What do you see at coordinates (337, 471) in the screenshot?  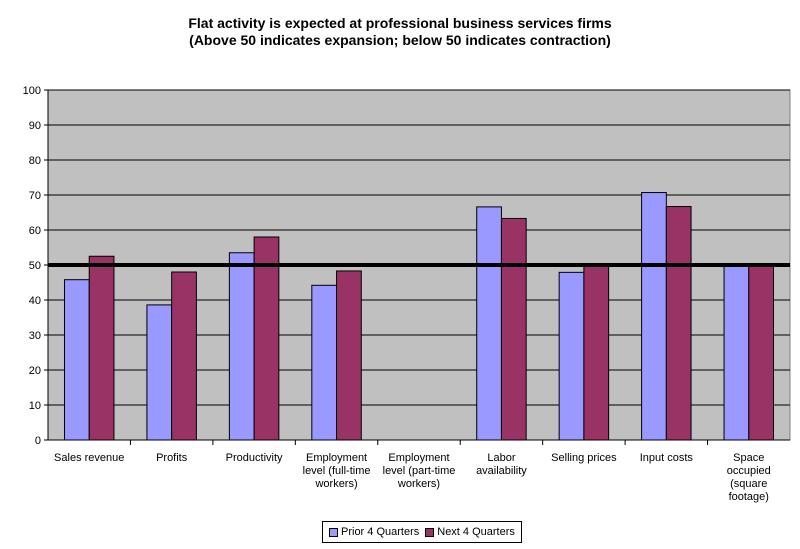 I see `x-tick-label: Employment level (full-time workers)` at bounding box center [337, 471].